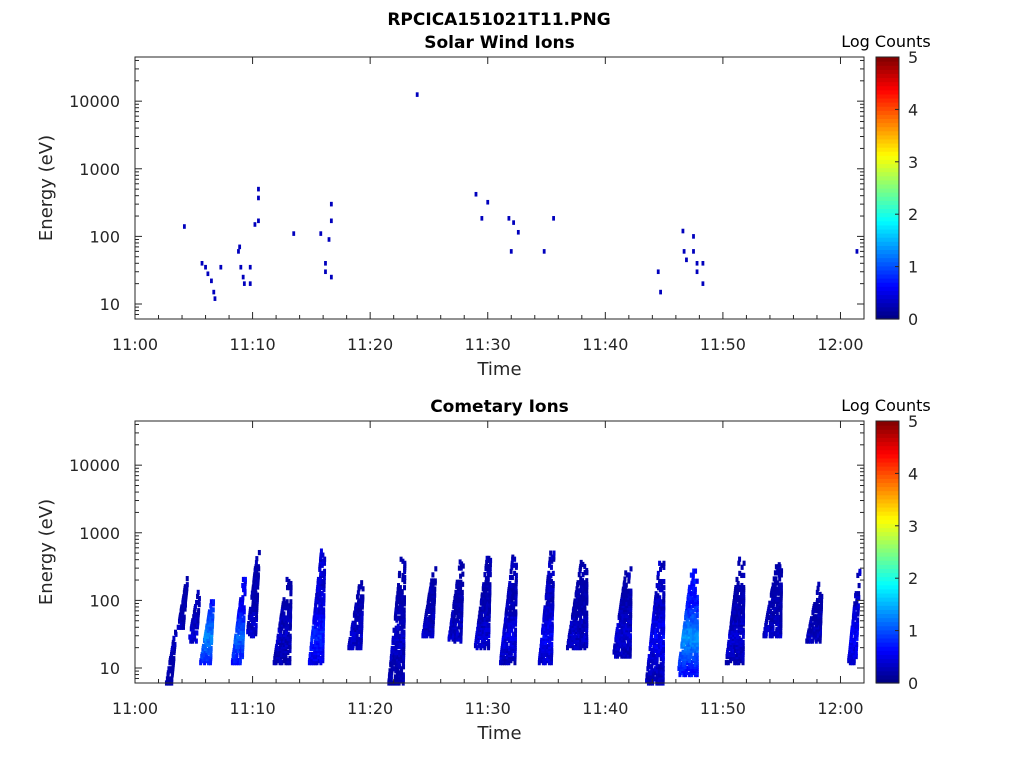 This screenshot has height=768, width=1024. What do you see at coordinates (913, 631) in the screenshot?
I see `colorbar-tick-label: 1` at bounding box center [913, 631].